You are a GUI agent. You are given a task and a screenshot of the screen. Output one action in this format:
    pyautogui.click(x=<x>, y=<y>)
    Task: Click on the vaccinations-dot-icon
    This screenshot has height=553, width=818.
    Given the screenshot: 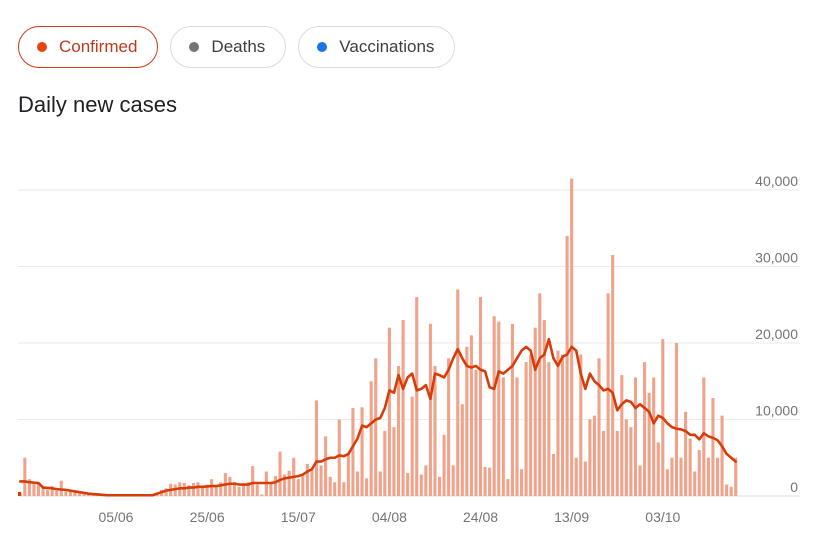 What is the action you would take?
    pyautogui.click(x=322, y=47)
    